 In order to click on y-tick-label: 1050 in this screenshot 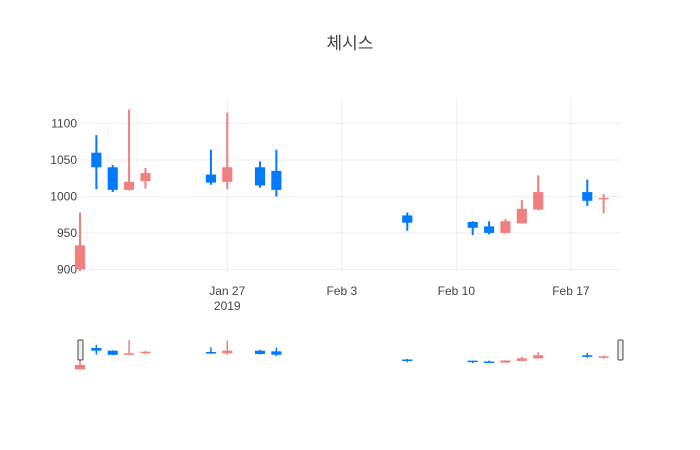, I will do `click(63, 160)`.